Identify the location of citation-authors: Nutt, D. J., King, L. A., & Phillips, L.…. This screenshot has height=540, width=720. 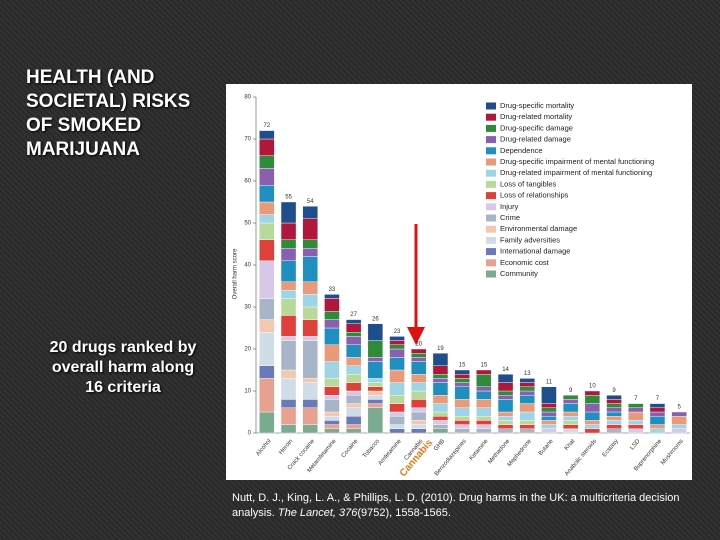
(456, 505).